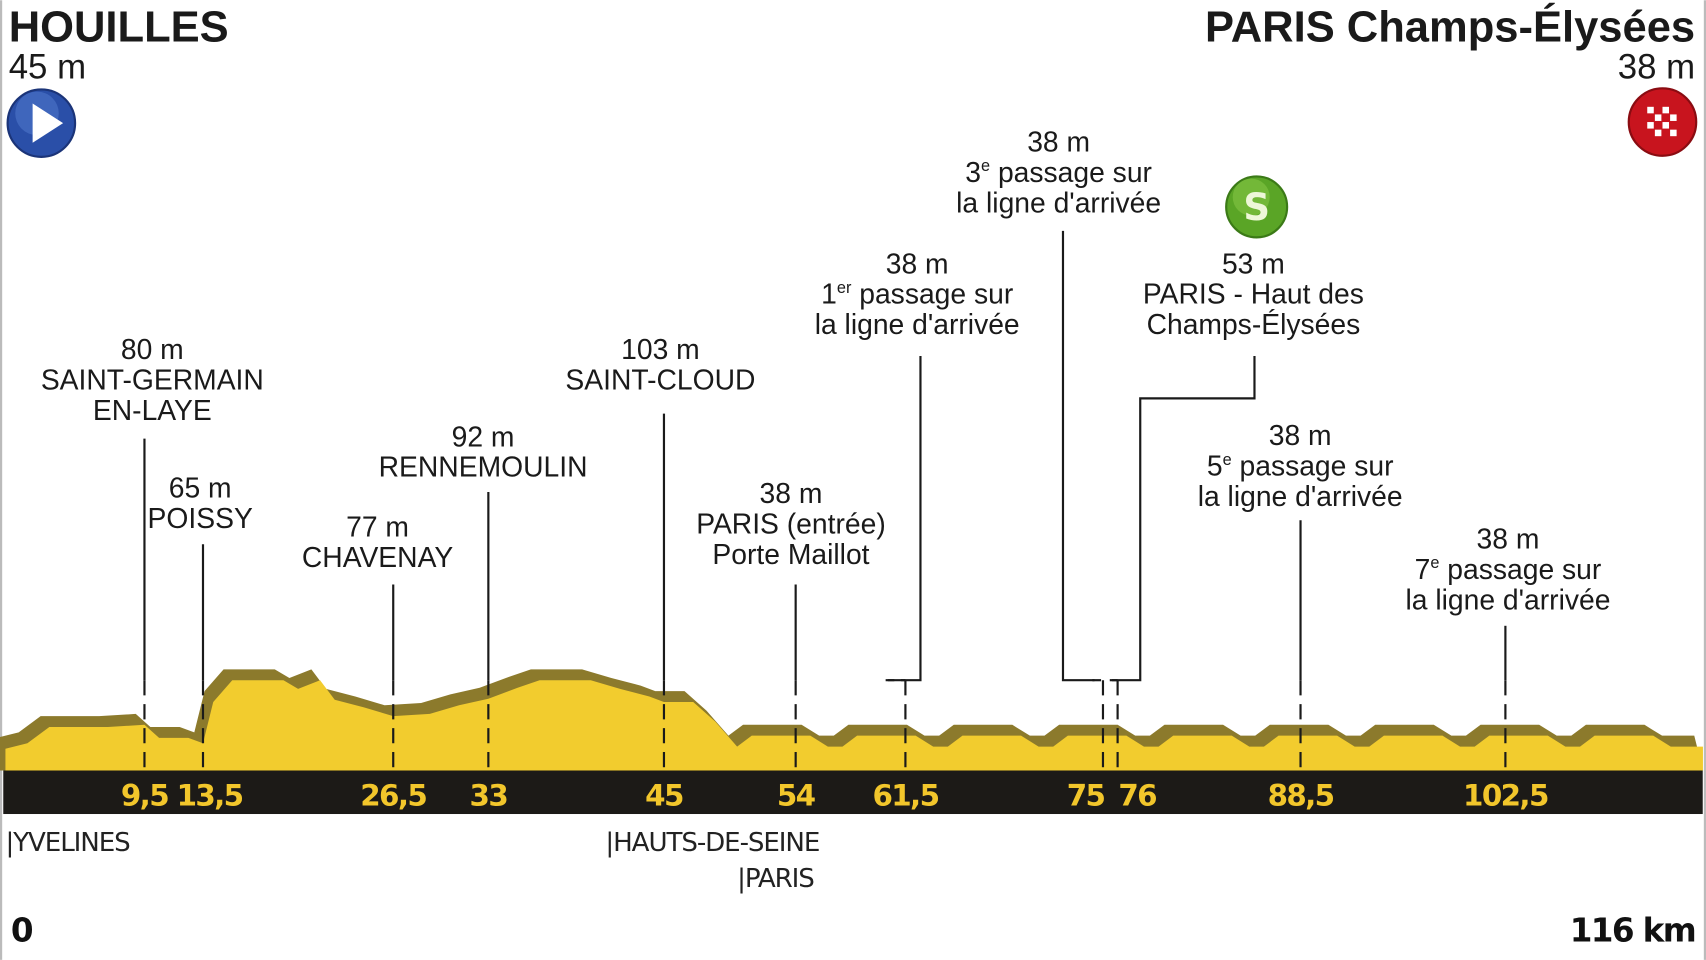 Image resolution: width=1706 pixels, height=960 pixels. Describe the element at coordinates (973, 172) in the screenshot. I see `ordinal-number: 3` at that location.